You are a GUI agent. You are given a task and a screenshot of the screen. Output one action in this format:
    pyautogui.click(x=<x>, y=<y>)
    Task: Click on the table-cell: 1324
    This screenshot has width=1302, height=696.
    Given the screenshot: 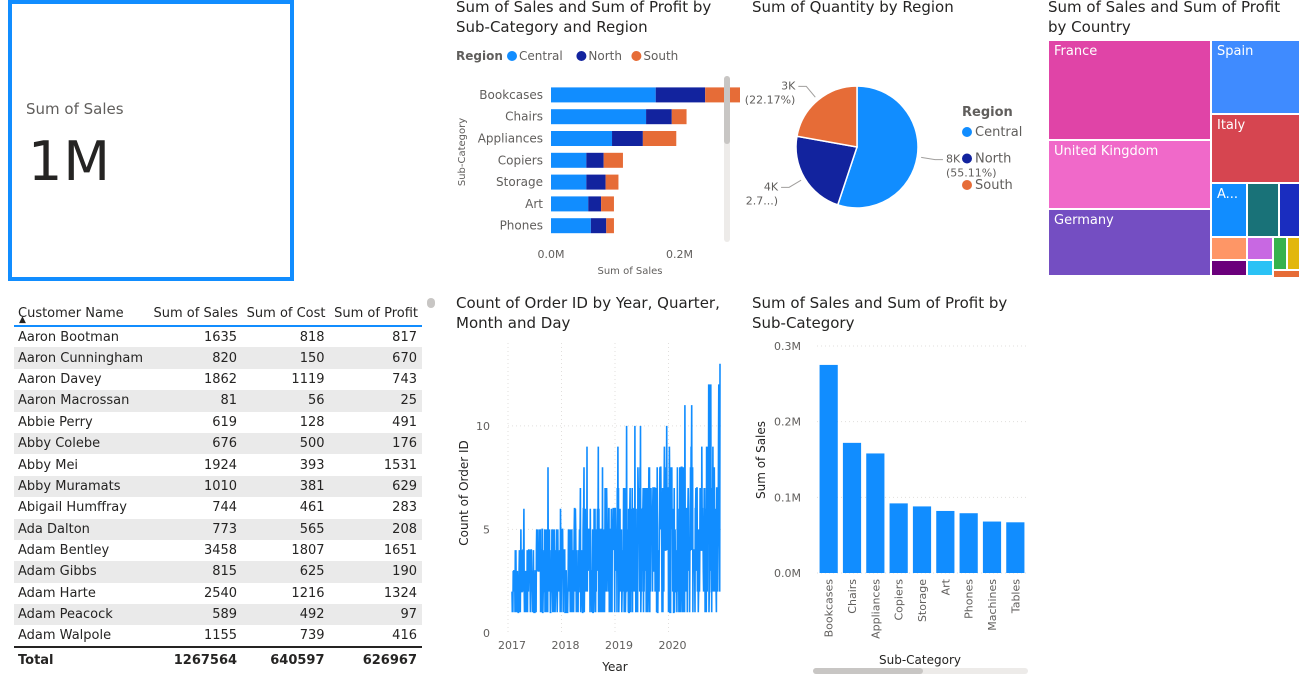 What is the action you would take?
    pyautogui.click(x=400, y=593)
    